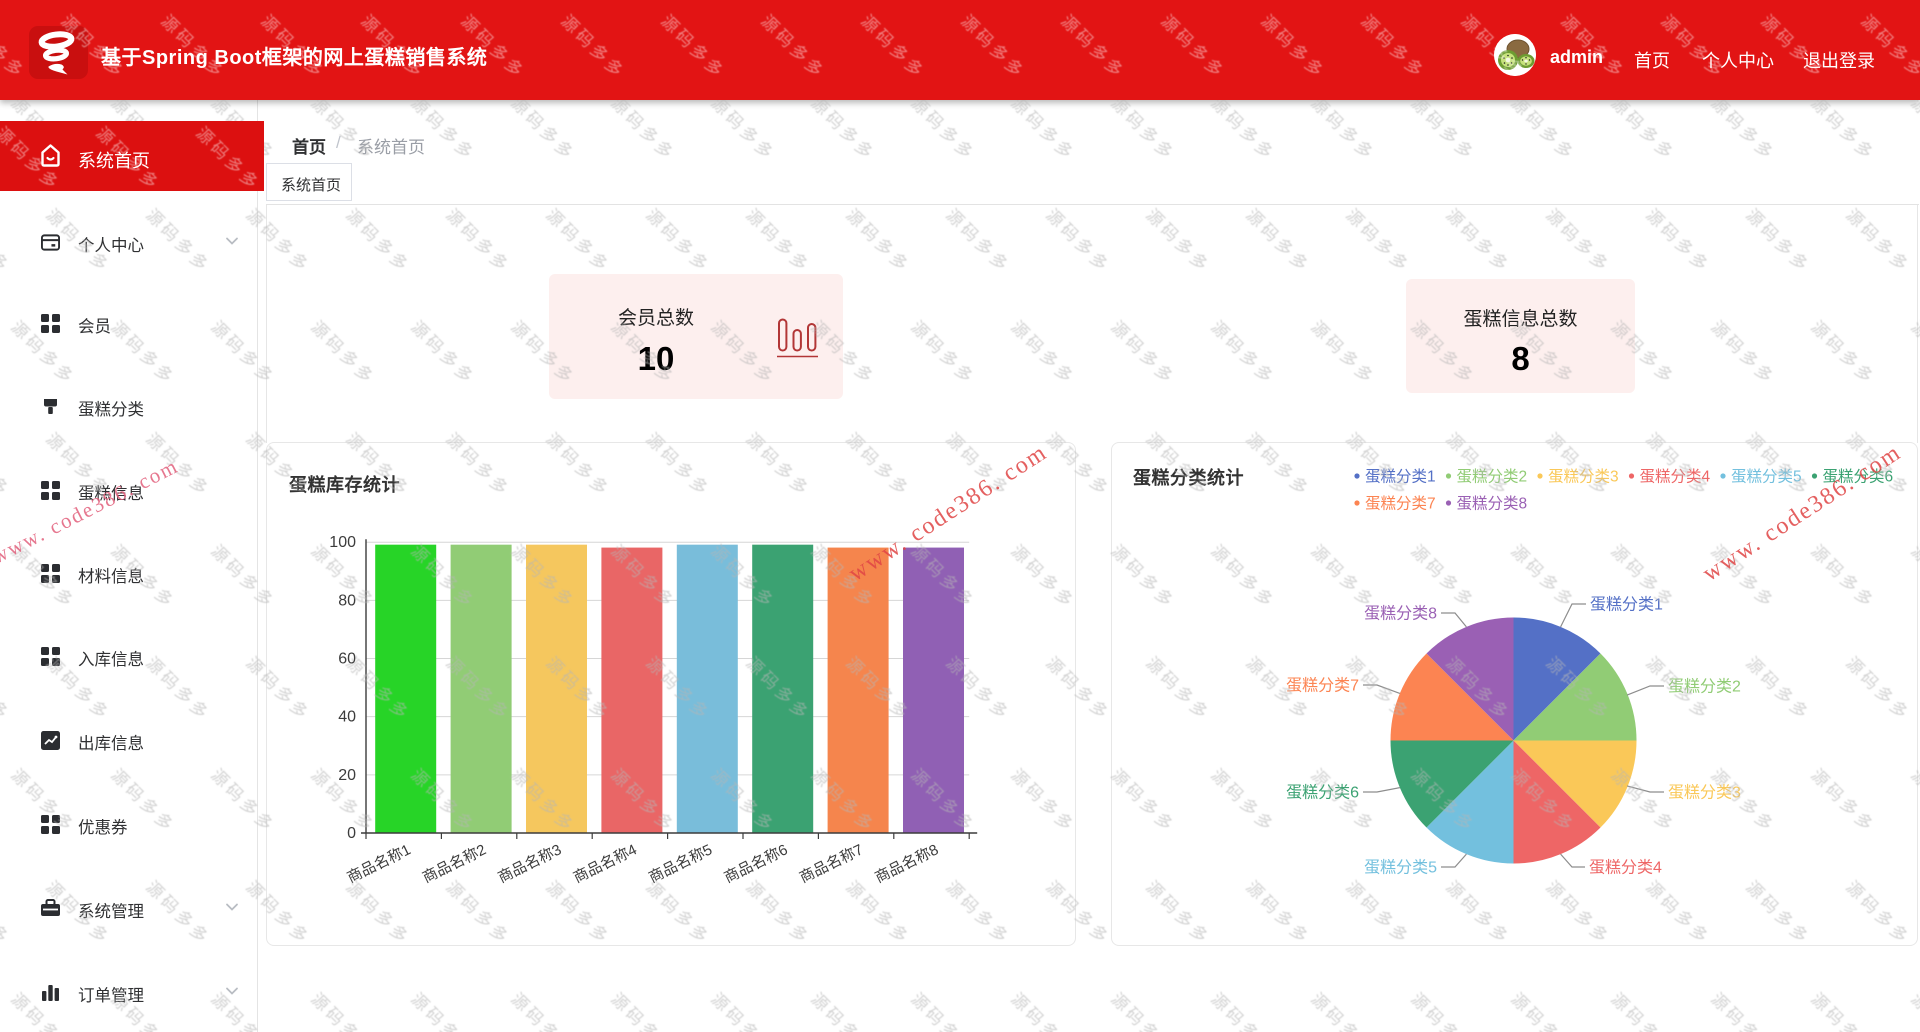 The width and height of the screenshot is (1920, 1032). Describe the element at coordinates (454, 863) in the screenshot. I see `svg-text: 商品名称2` at that location.